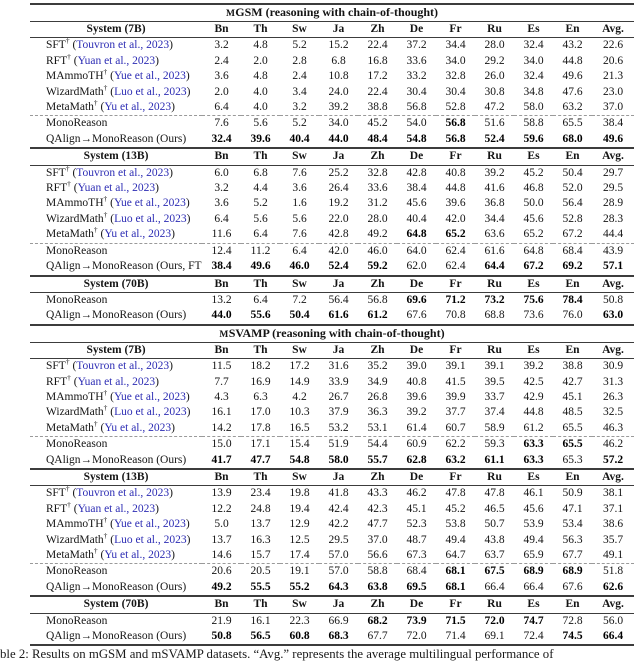 The width and height of the screenshot is (640, 661). Describe the element at coordinates (416, 427) in the screenshot. I see `metric-cell: 61.4` at that location.